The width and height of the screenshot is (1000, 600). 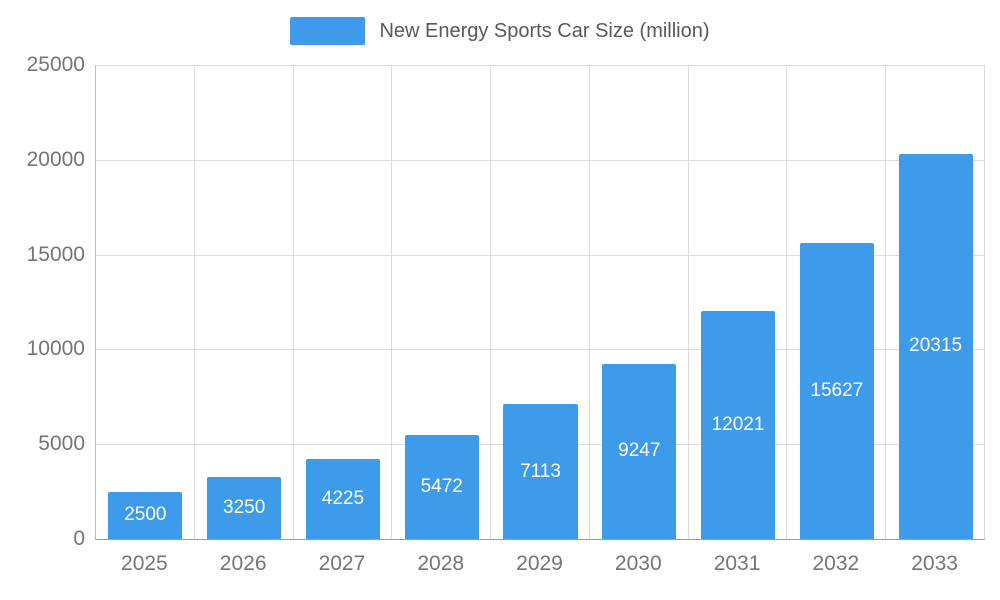 I want to click on bar-2030: 9247, so click(x=639, y=451).